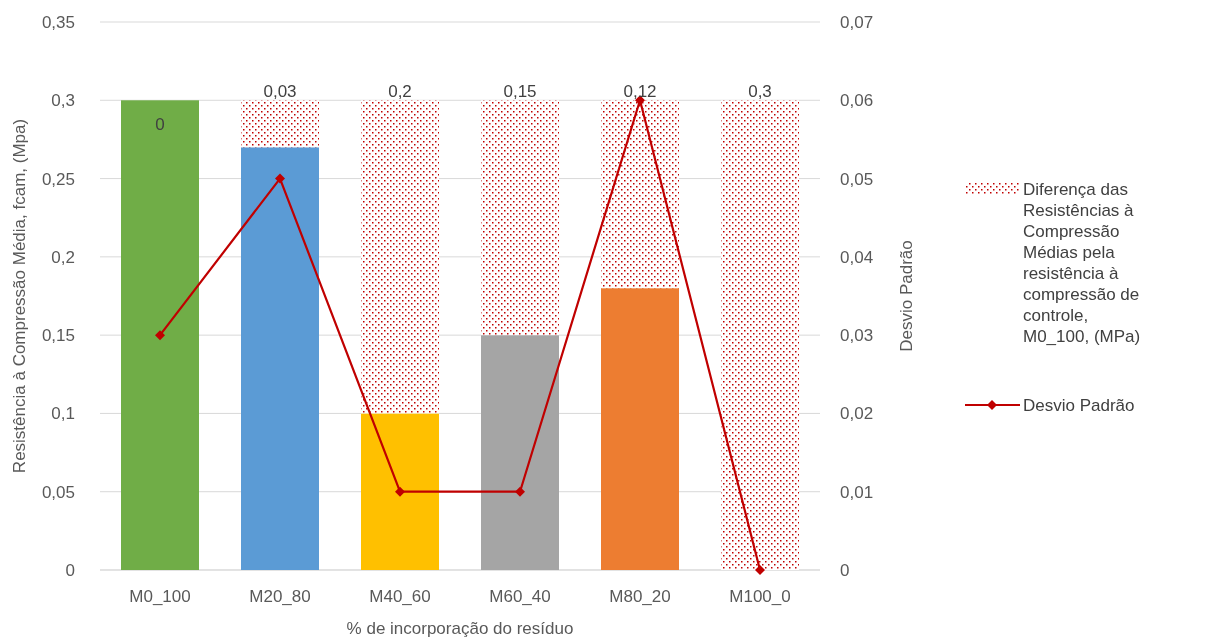 Image resolution: width=1205 pixels, height=638 pixels. I want to click on y2-tick-label: 0,05, so click(857, 179).